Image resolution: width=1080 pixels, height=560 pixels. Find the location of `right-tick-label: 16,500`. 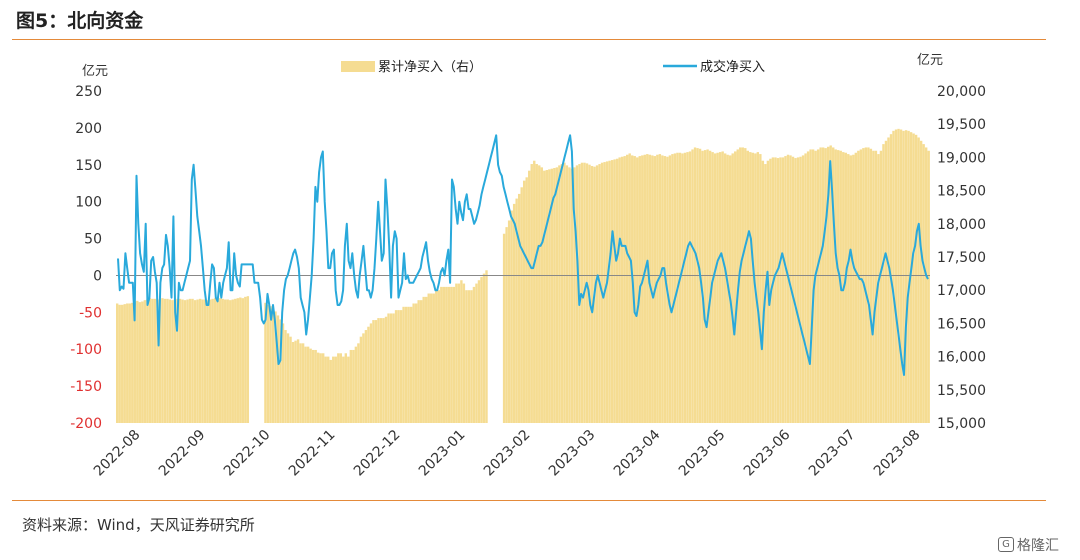

right-tick-label: 16,500 is located at coordinates (961, 324).